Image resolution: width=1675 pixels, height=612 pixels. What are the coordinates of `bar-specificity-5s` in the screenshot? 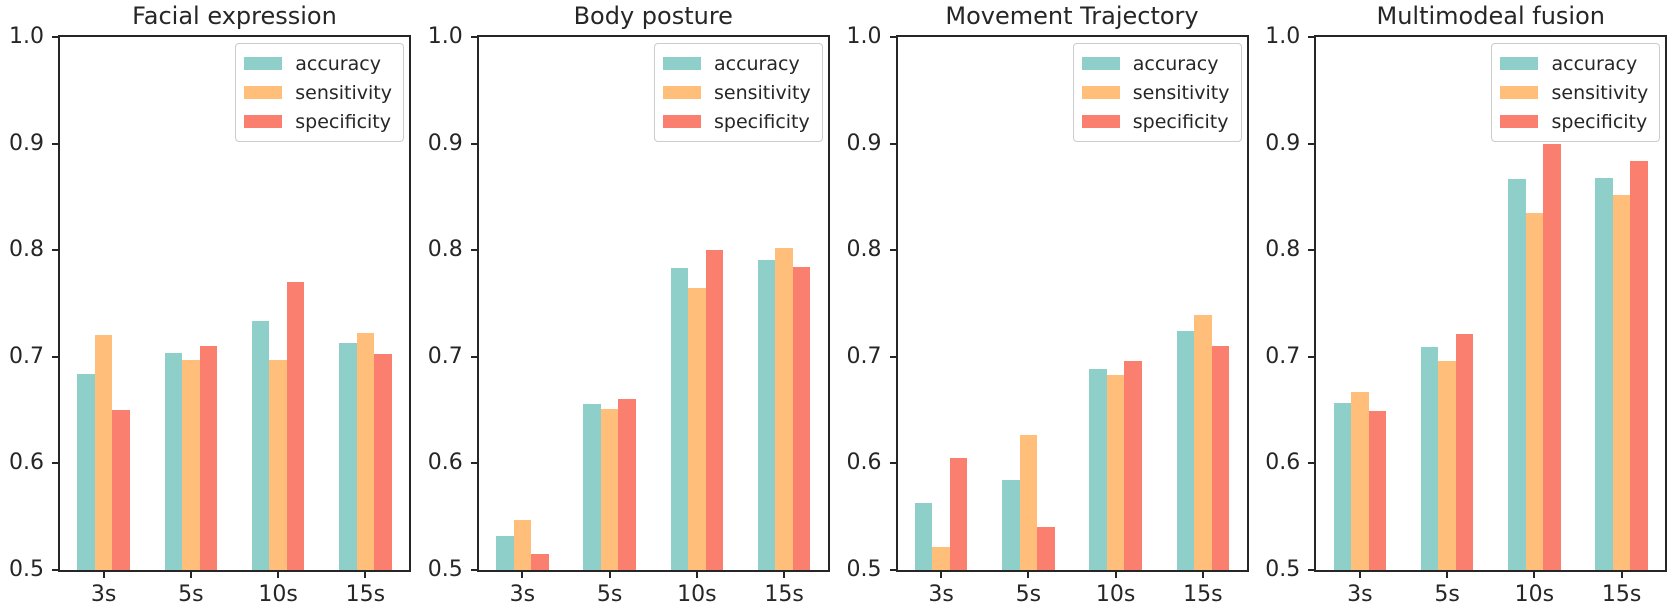 It's located at (1046, 548).